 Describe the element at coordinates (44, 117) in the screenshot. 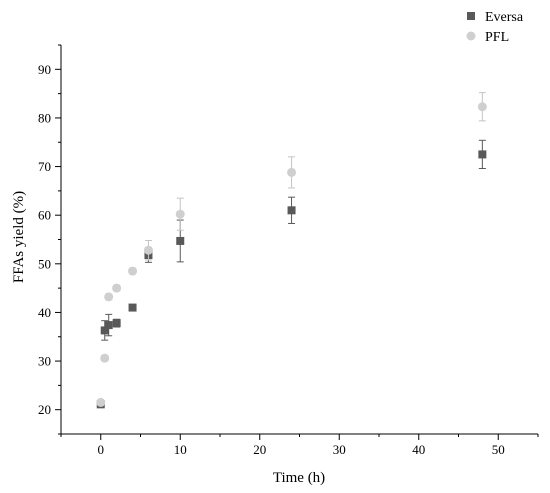

I see `y-tick-label: 80` at that location.